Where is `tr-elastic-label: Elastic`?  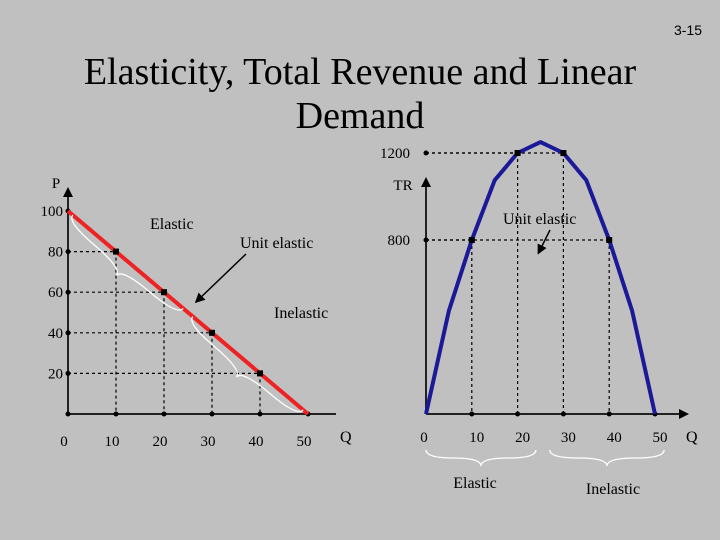
tr-elastic-label: Elastic is located at coordinates (475, 483).